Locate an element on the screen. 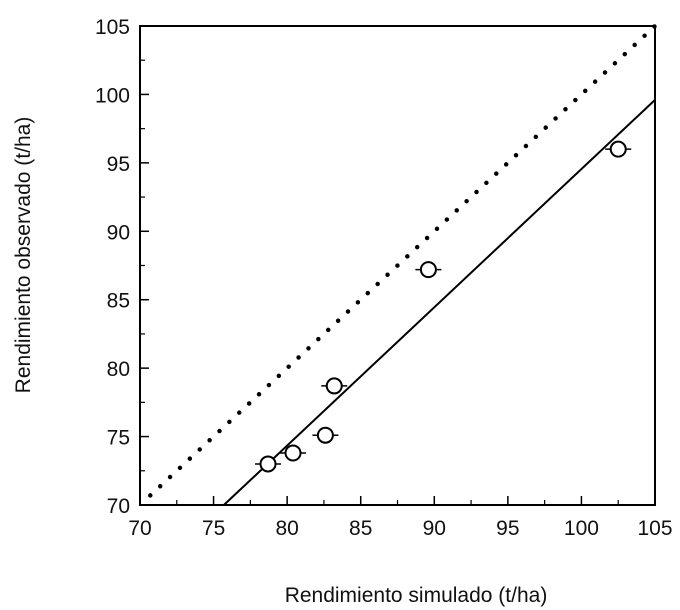  y-tick-label: 80 is located at coordinates (118, 369).